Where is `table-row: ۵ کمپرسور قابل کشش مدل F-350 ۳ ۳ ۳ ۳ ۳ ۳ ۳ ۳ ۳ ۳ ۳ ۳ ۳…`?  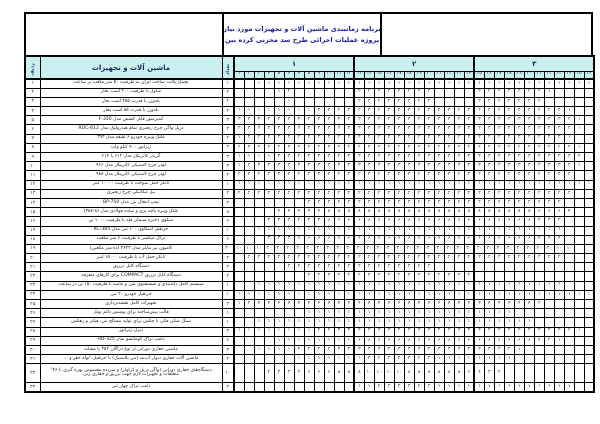
table-row: ۵ کمپرسور قابل کشش مدل F-350 ۳ ۳ ۳ ۳ ۳ ۳ ۳ ۳ ۳ ۳ ۳ ۳ ۳… is located at coordinates (309, 120).